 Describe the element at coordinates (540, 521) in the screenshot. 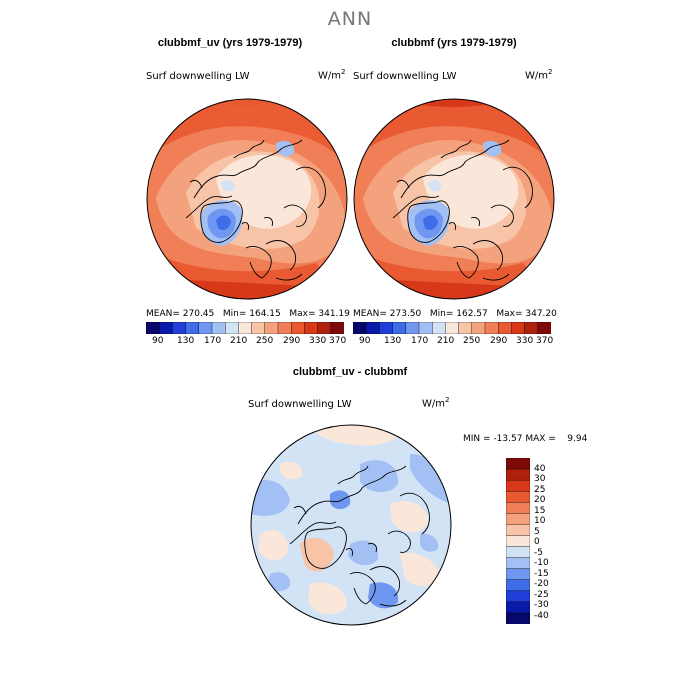

I see `cb3-label: 10` at that location.